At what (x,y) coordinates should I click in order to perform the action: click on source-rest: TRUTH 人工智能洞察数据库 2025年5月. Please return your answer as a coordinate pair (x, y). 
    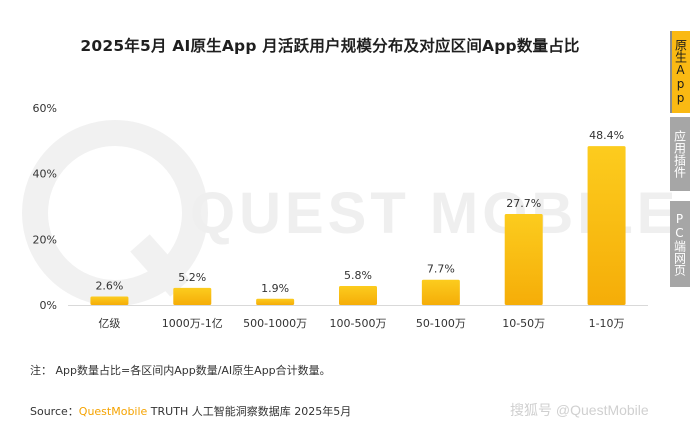
    Looking at the image, I should click on (249, 411).